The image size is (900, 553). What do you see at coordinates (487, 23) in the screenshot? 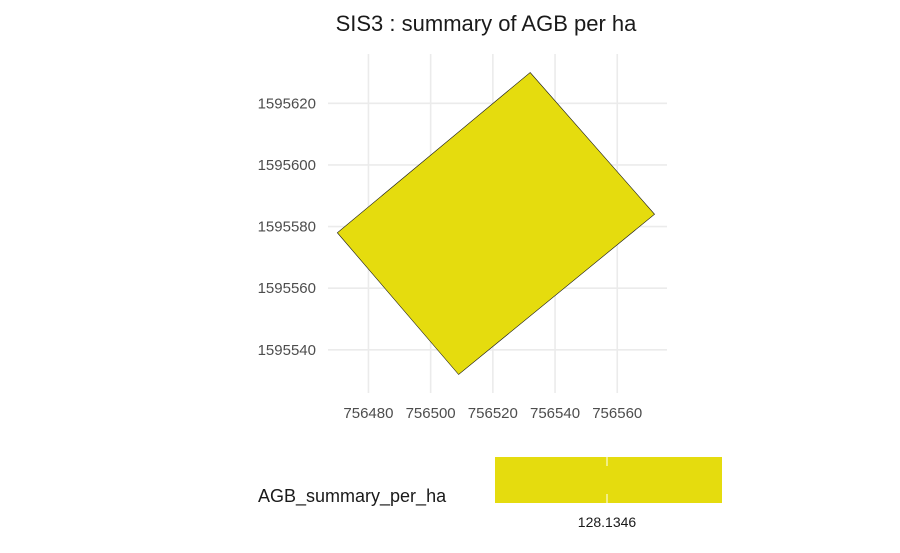
I see `chart-title: SIS3 : summary of AGB per ha` at bounding box center [487, 23].